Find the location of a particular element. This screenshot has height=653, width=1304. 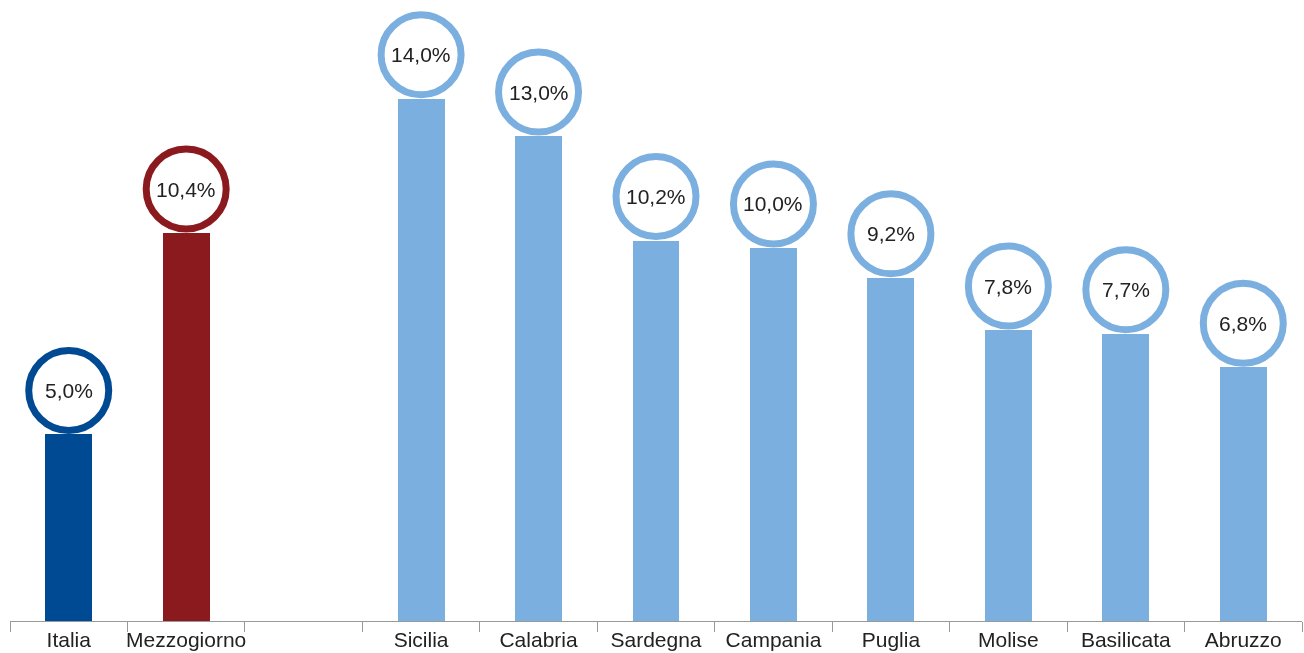

data-label: 7,8% is located at coordinates (1008, 286).